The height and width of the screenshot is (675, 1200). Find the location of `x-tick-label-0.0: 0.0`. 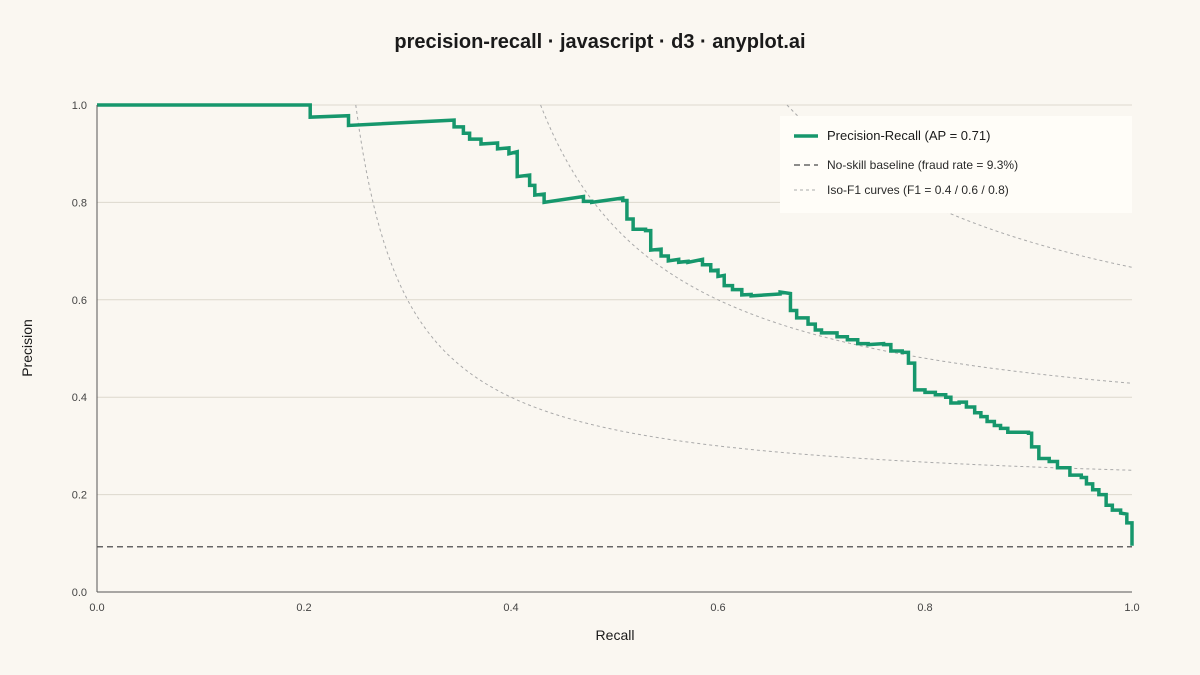

x-tick-label-0.0: 0.0 is located at coordinates (96, 608).